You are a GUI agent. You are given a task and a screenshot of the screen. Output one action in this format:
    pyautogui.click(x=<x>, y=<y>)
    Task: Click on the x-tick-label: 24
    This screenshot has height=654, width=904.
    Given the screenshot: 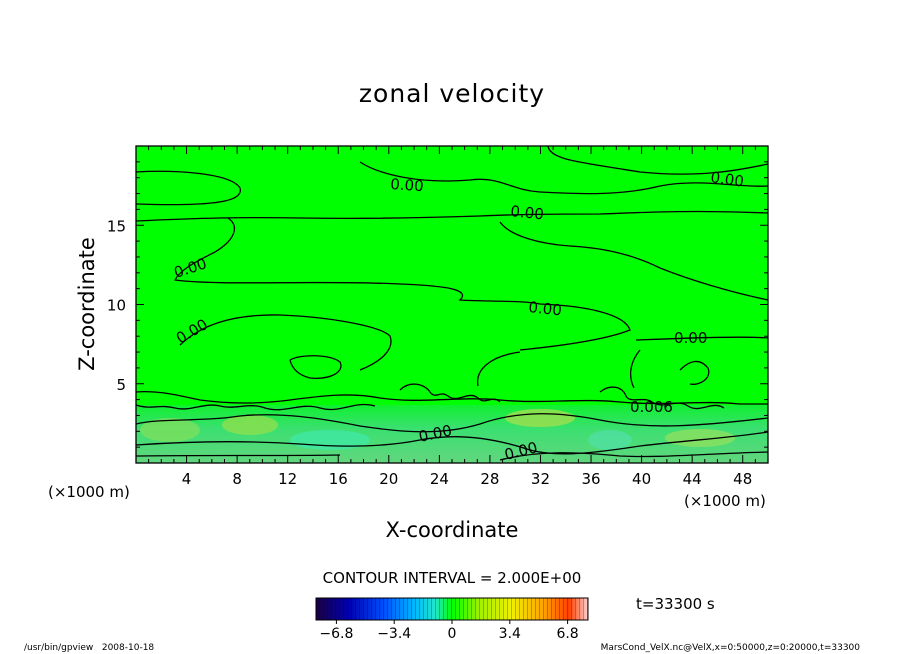 What is the action you would take?
    pyautogui.click(x=439, y=479)
    